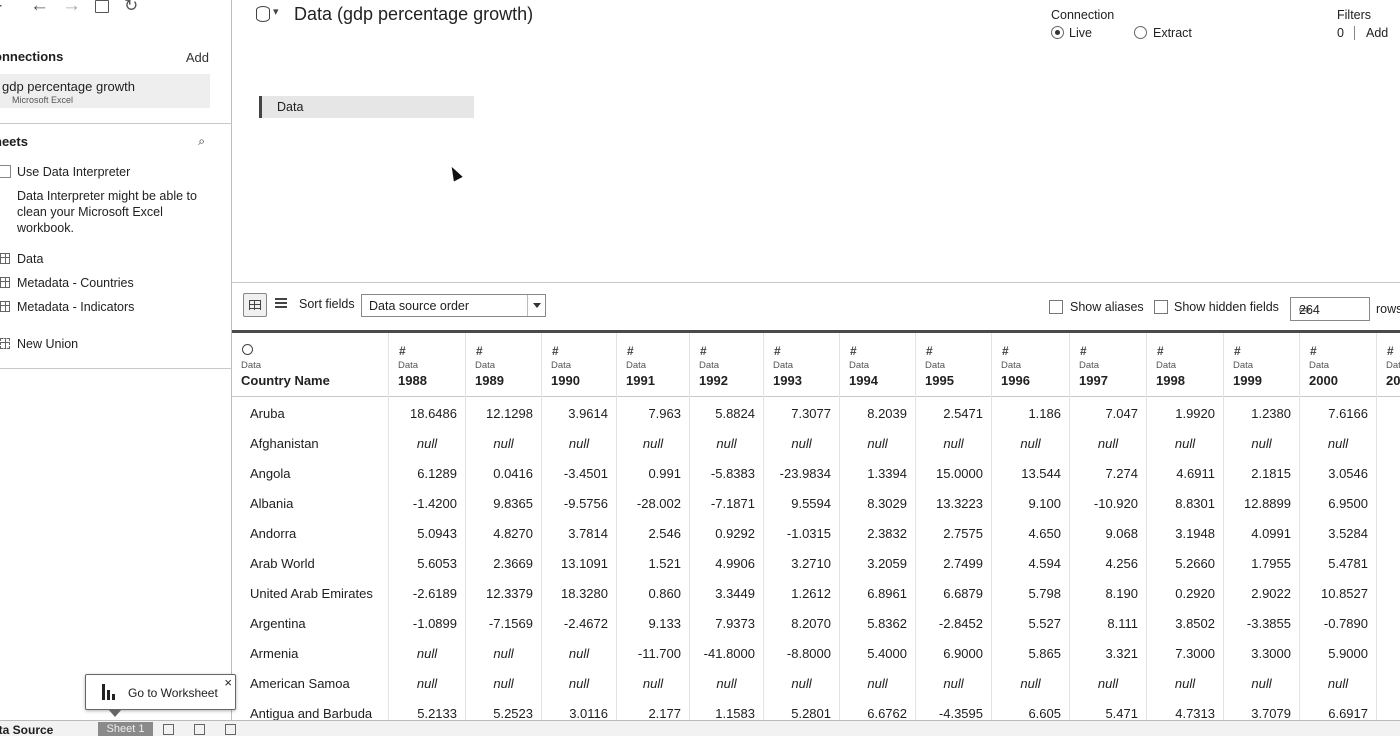 This screenshot has height=736, width=1400. What do you see at coordinates (513, 473) in the screenshot?
I see `table-cell: 0.0416` at bounding box center [513, 473].